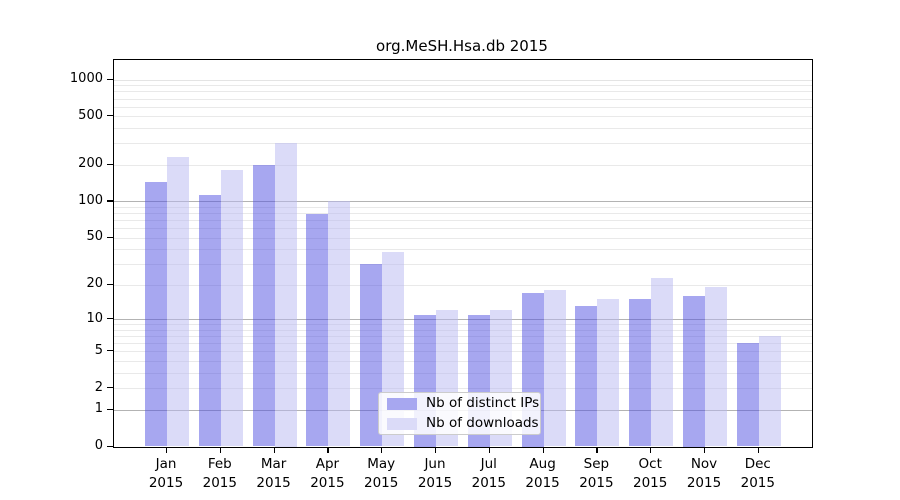 The image size is (900, 500). What do you see at coordinates (94, 237) in the screenshot?
I see `y-tick-label-50: 50` at bounding box center [94, 237].